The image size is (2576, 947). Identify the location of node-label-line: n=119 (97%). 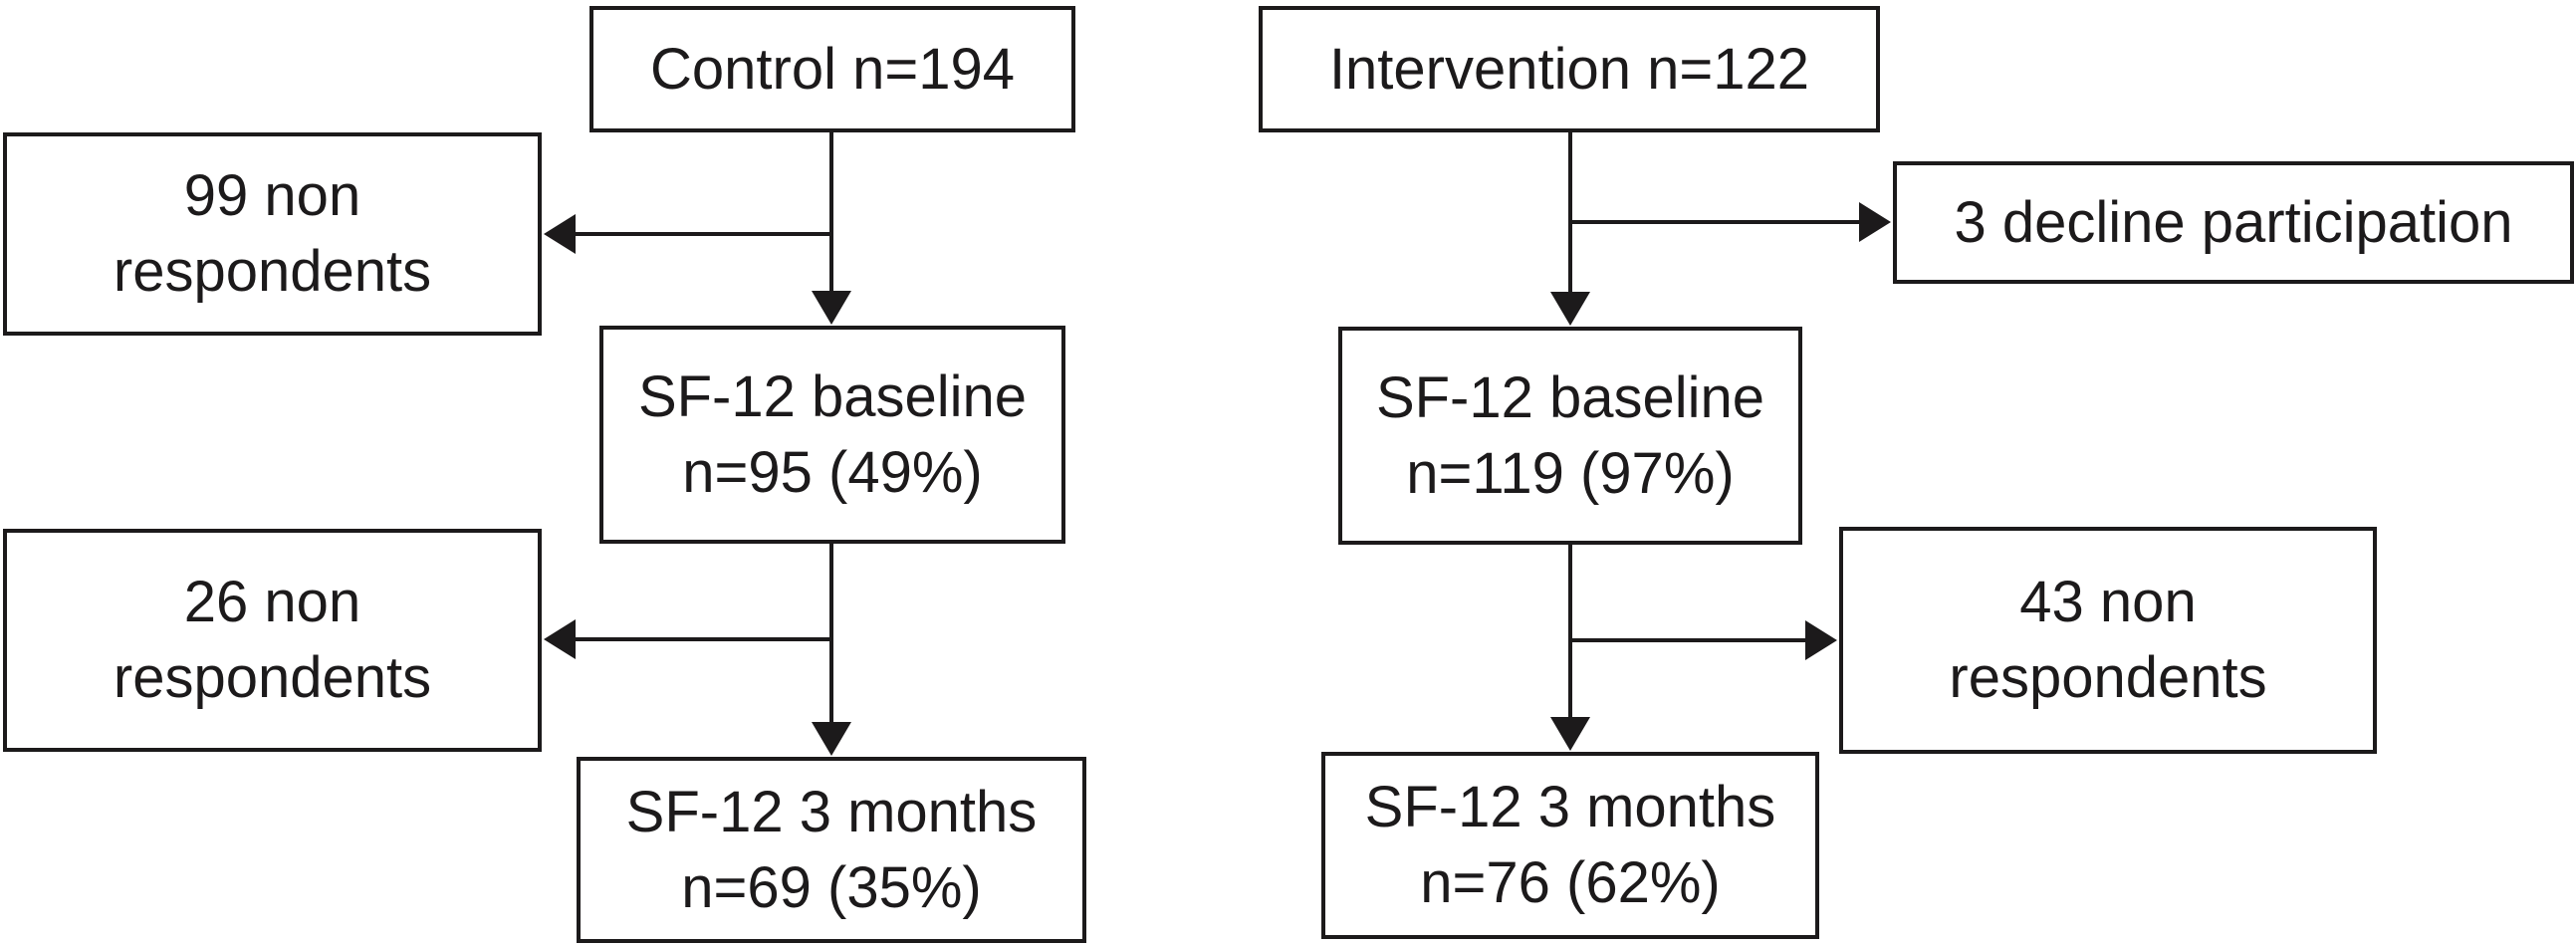
(1570, 473).